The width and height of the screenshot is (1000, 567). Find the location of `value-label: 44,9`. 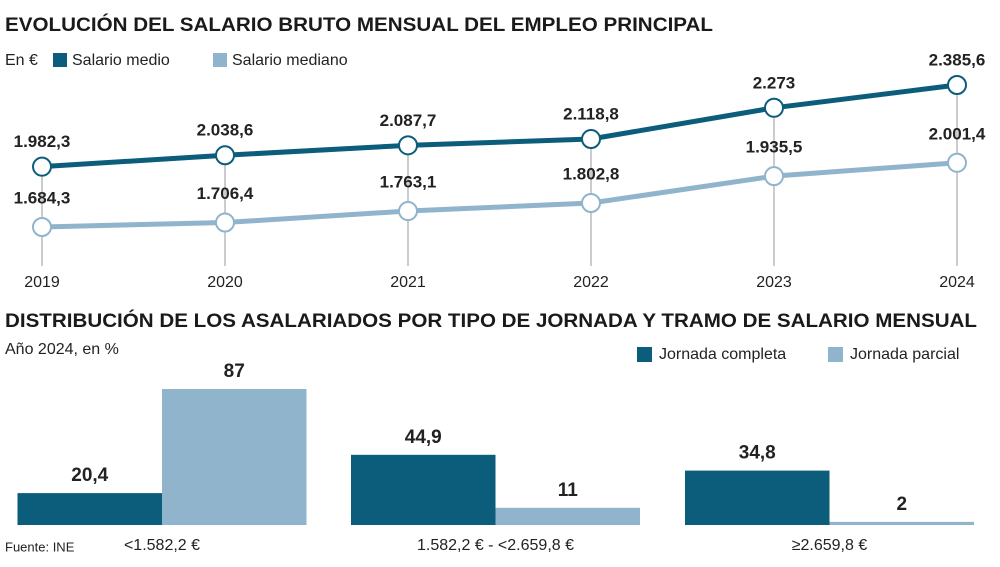

value-label: 44,9 is located at coordinates (423, 437).